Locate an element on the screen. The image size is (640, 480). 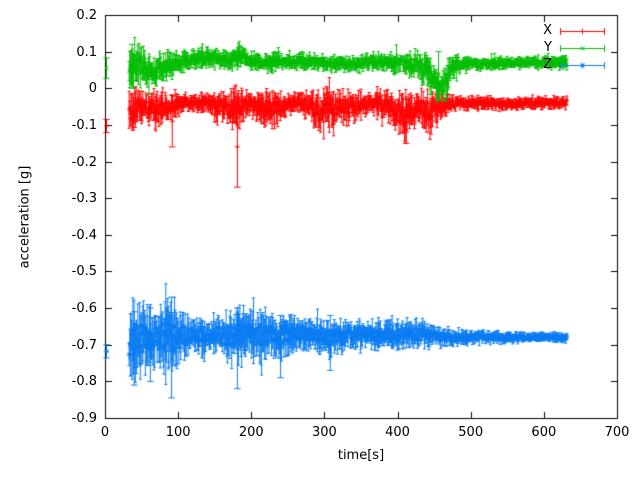
y-tick-label: -0.1 is located at coordinates (84, 125).